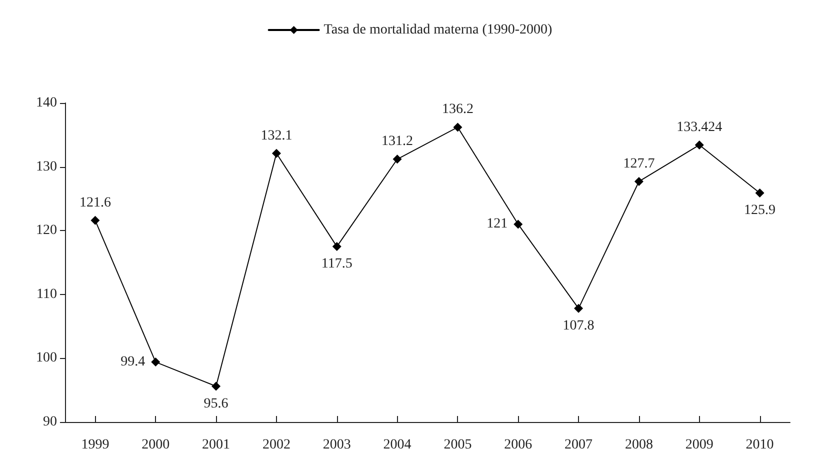 This screenshot has width=820, height=474. I want to click on y-tick-label: 90, so click(50, 422).